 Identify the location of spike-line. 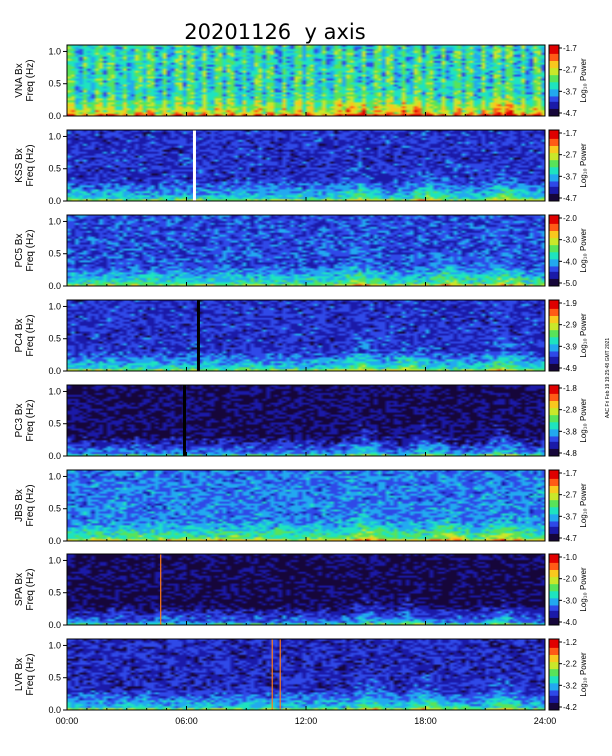
(161, 589).